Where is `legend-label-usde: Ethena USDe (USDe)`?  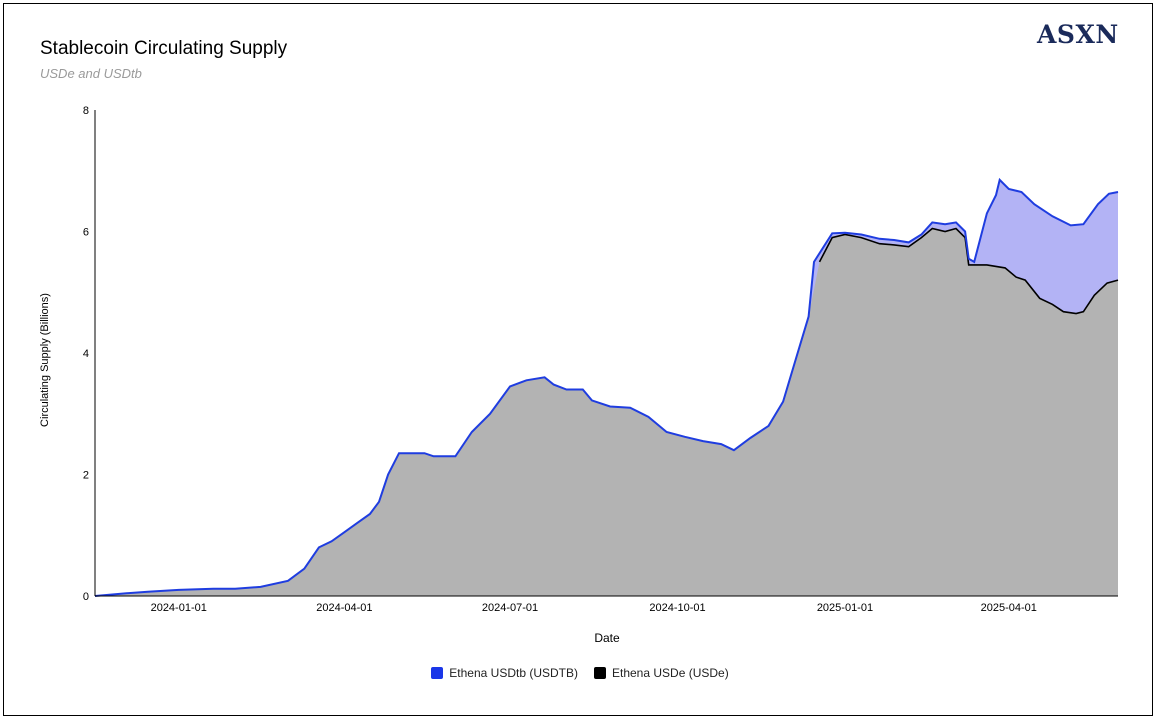
legend-label-usde: Ethena USDe (USDe) is located at coordinates (670, 673).